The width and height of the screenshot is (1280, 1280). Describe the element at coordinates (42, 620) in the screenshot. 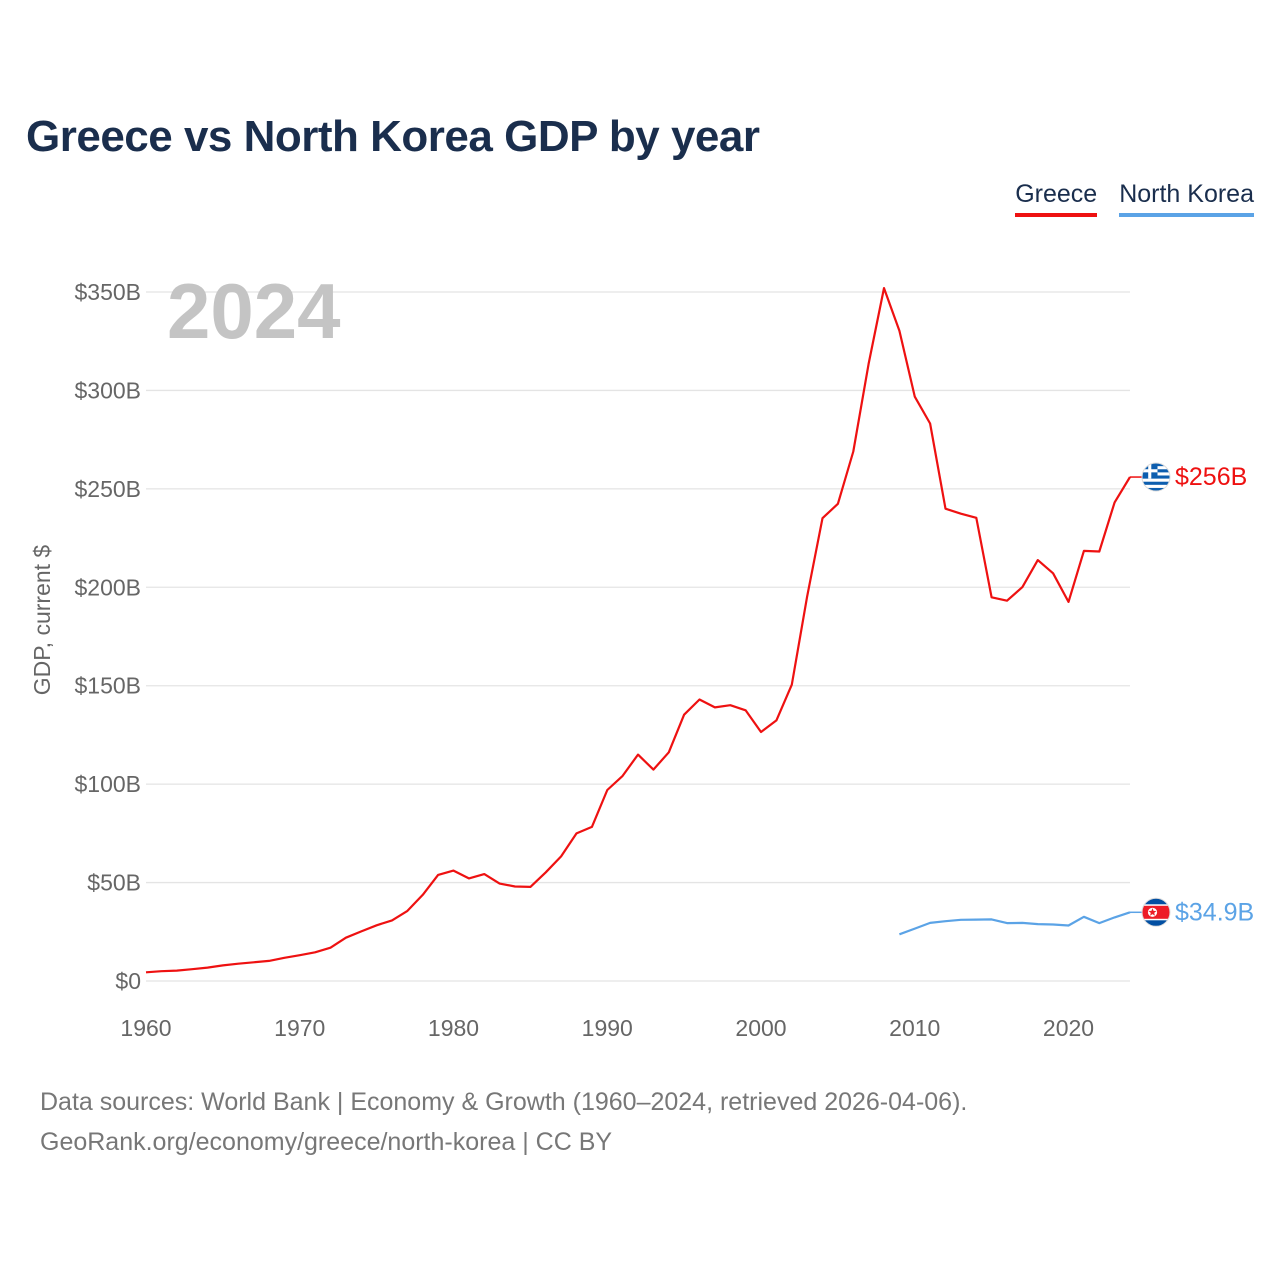

I see `y-axis-title: GDP, current $` at that location.